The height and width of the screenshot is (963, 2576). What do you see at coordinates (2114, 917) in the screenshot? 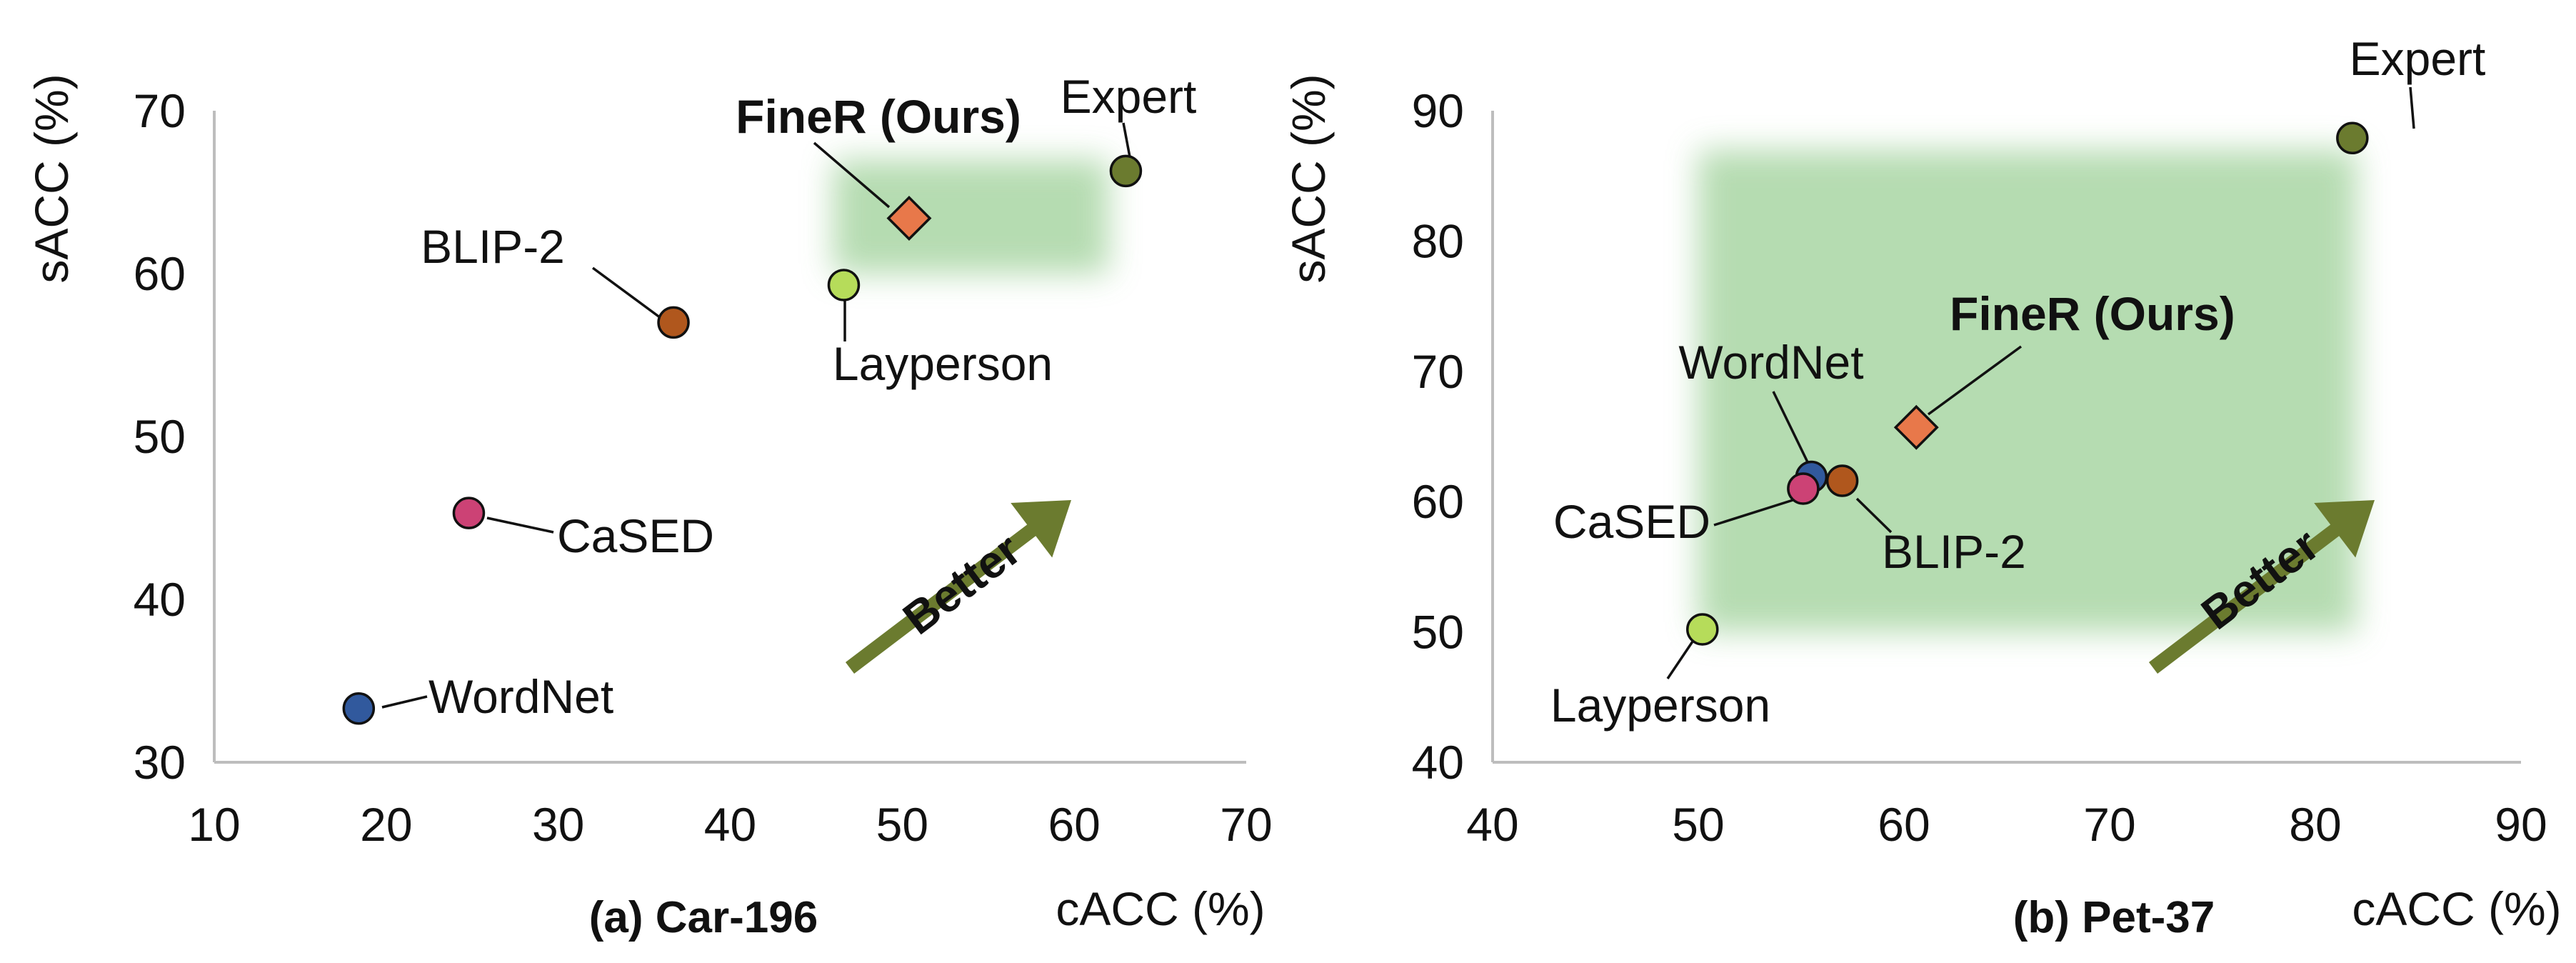
I see `panel-caption: (b) Pet-37` at bounding box center [2114, 917].